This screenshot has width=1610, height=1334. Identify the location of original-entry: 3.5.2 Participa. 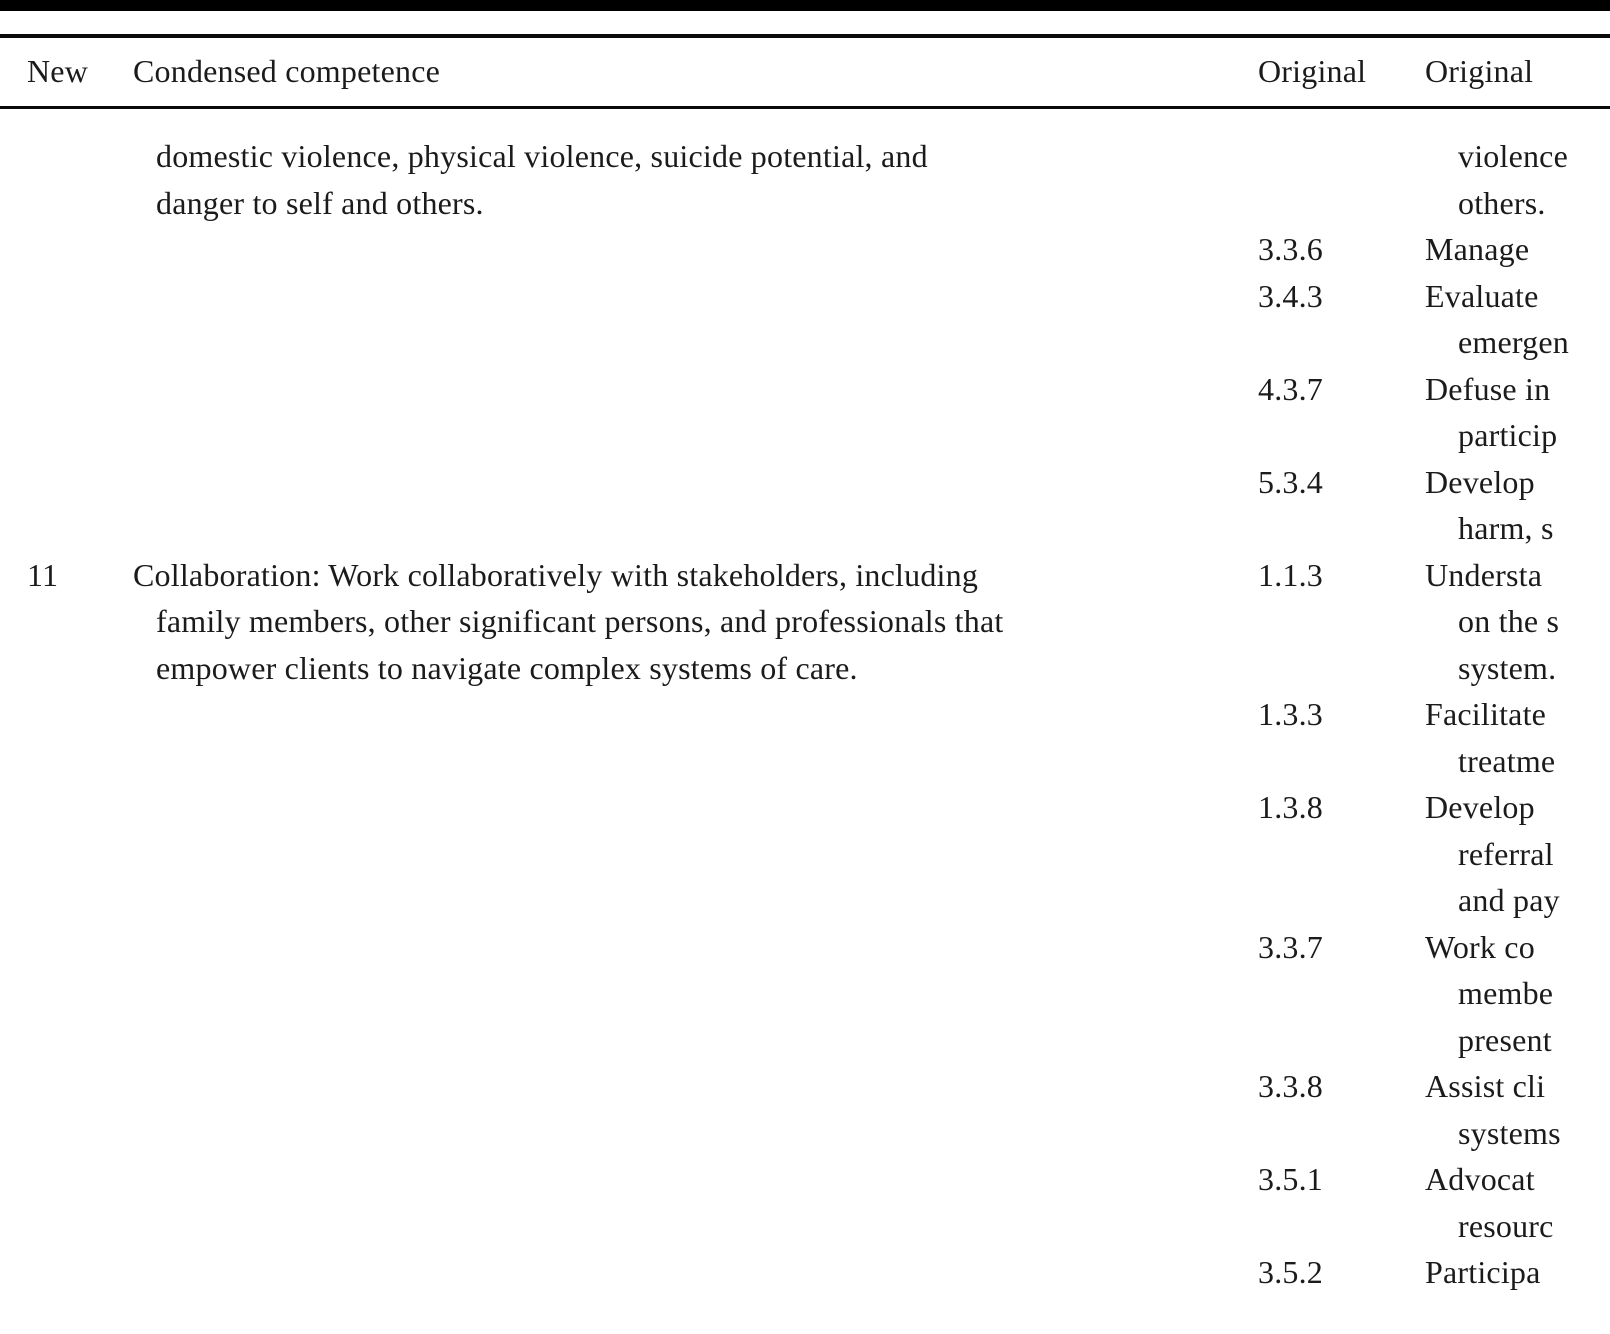
(1434, 1272).